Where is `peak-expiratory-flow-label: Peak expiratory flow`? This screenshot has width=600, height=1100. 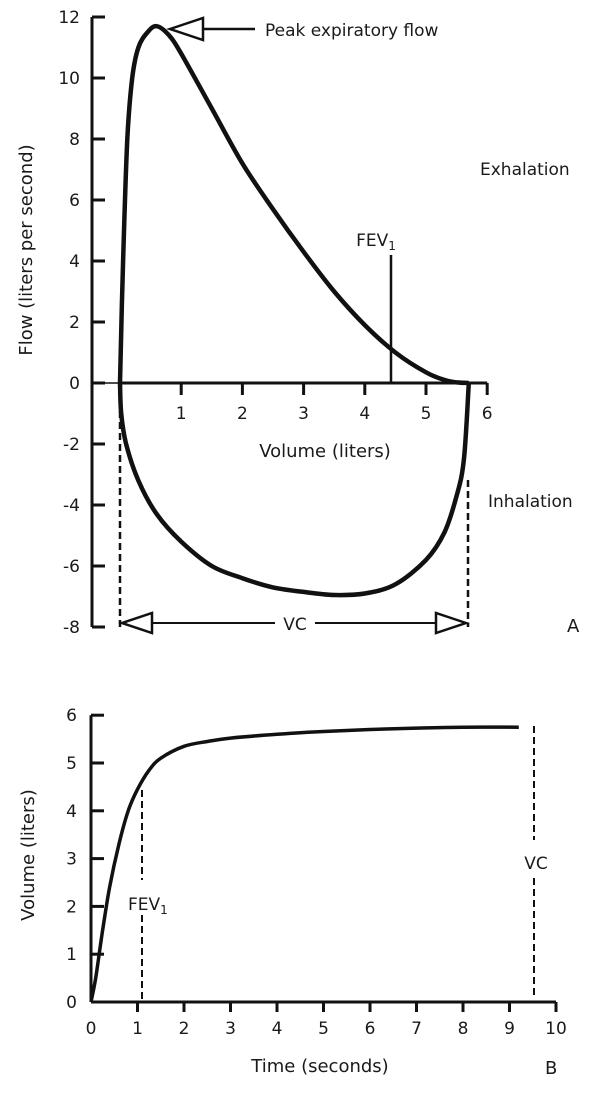
peak-expiratory-flow-label: Peak expiratory flow is located at coordinates (352, 31).